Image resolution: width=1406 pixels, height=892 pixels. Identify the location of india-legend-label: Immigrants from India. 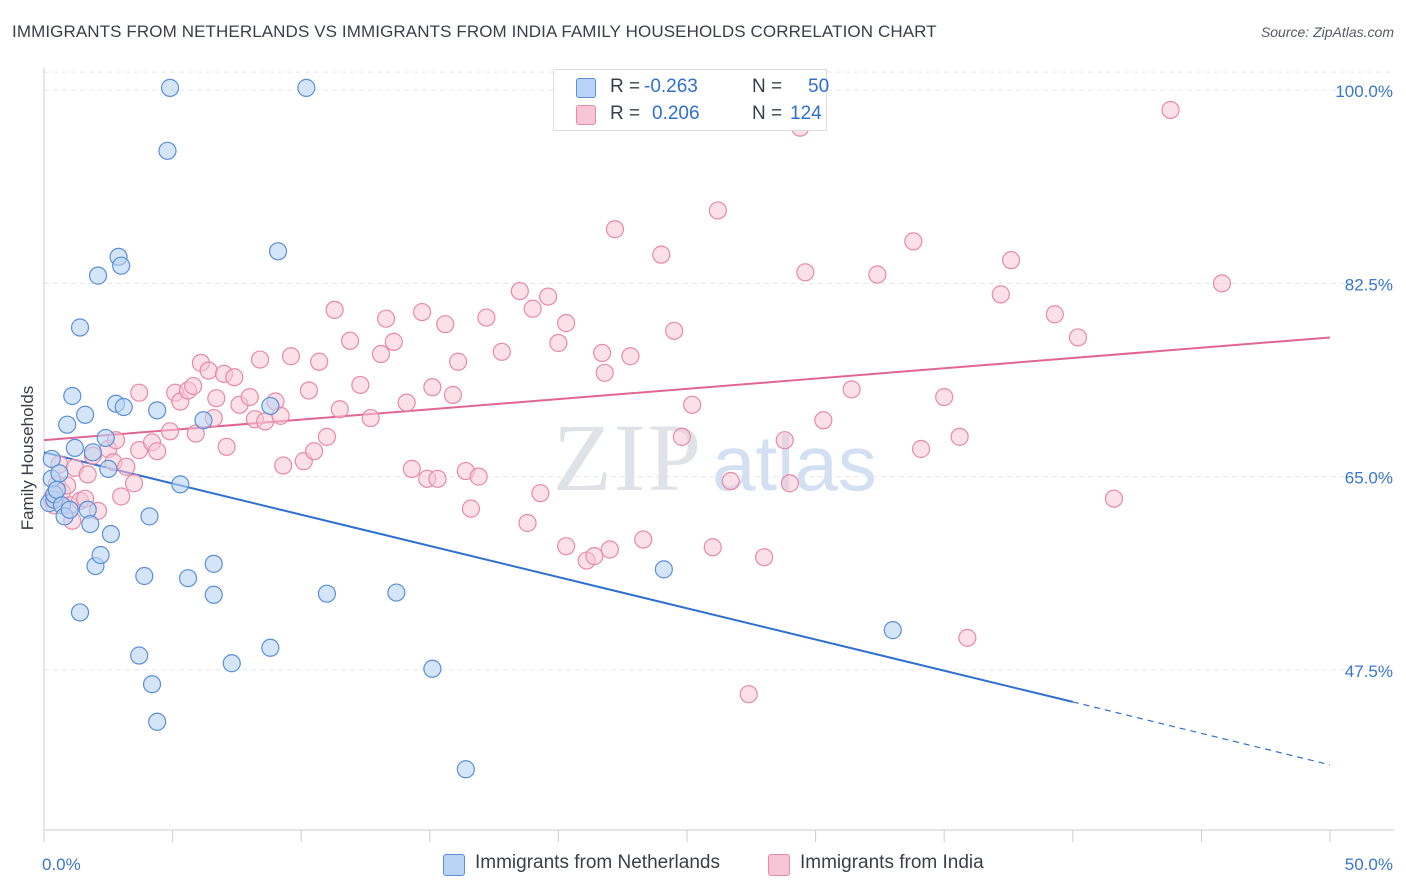
(892, 862).